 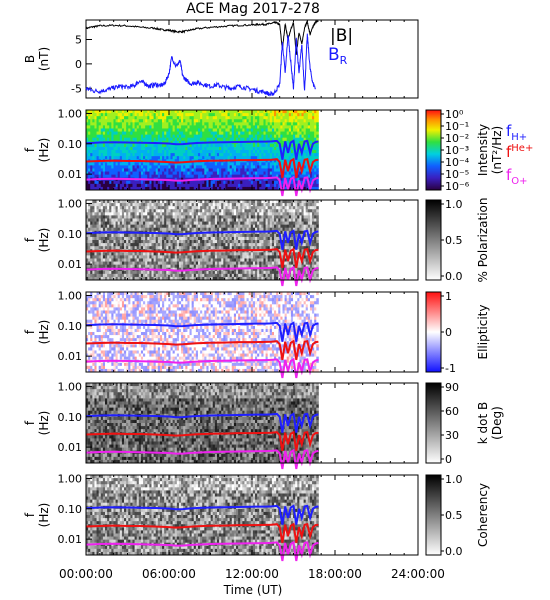 I want to click on x-tick-label: 18:00:00, so click(x=335, y=574).